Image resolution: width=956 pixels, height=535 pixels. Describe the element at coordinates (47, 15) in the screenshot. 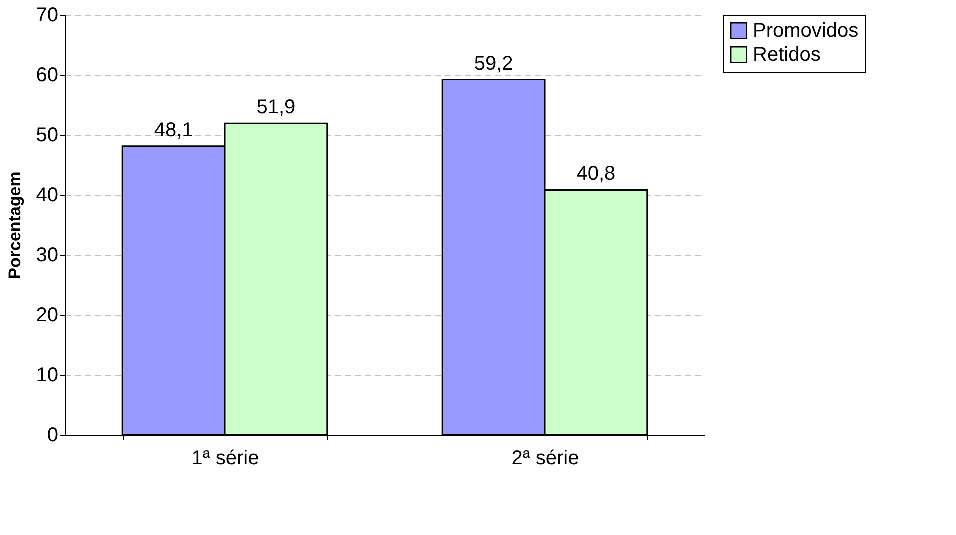

I see `y-tick-label: 70` at that location.